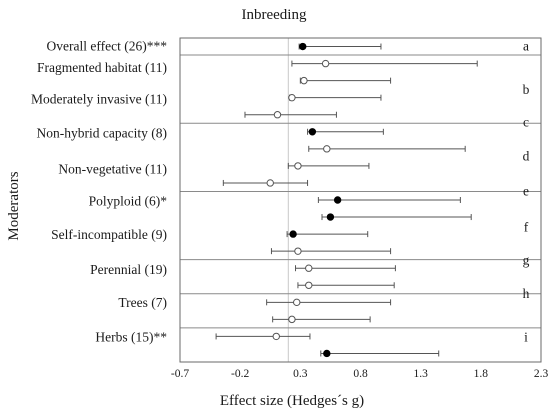 This screenshot has width=550, height=413. What do you see at coordinates (360, 374) in the screenshot?
I see `x-tick-label: 0.8` at bounding box center [360, 374].